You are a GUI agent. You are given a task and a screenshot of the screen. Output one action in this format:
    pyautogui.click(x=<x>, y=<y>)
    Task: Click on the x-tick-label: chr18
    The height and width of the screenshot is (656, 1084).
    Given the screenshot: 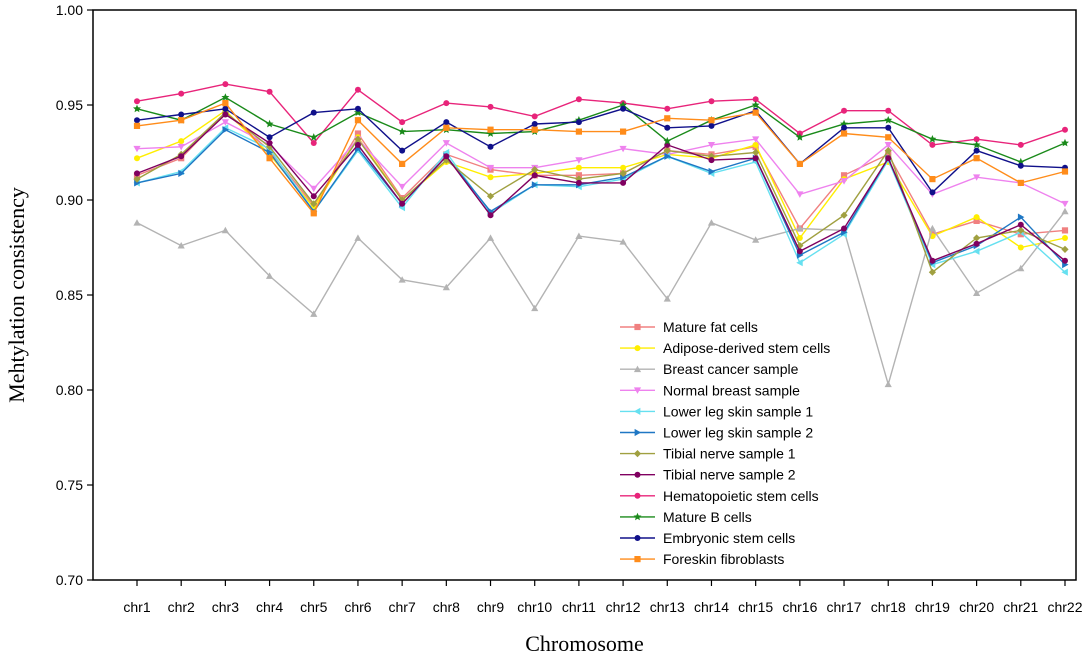 What is the action you would take?
    pyautogui.click(x=888, y=607)
    